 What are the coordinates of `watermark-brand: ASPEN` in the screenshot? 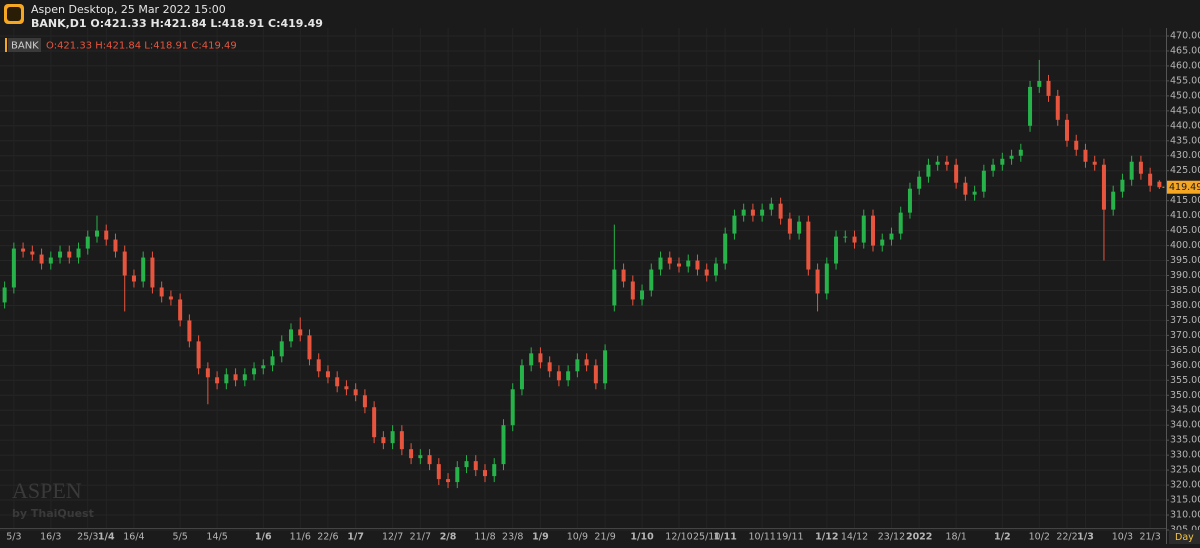 It's located at (47, 490).